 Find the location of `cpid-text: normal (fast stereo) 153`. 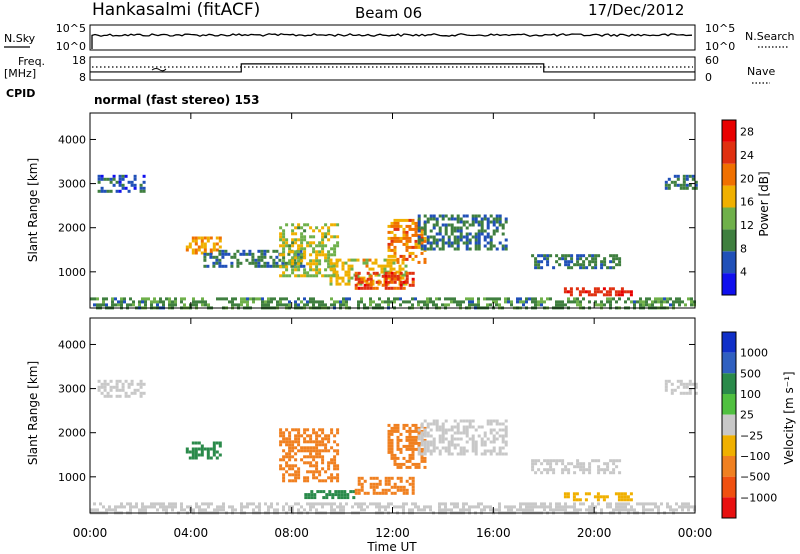

cpid-text: normal (fast stereo) 153 is located at coordinates (177, 100).